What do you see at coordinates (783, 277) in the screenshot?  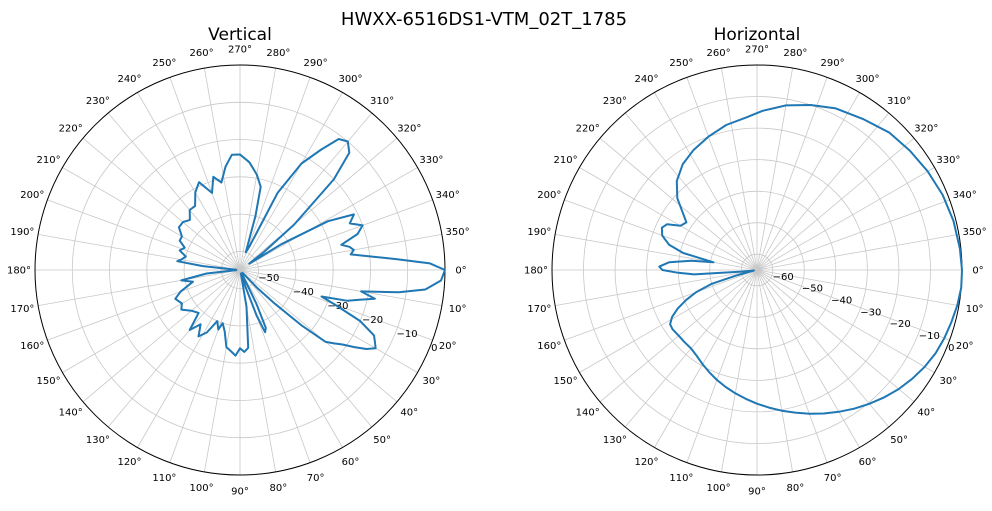 I see `r-tick-label: −60` at bounding box center [783, 277].